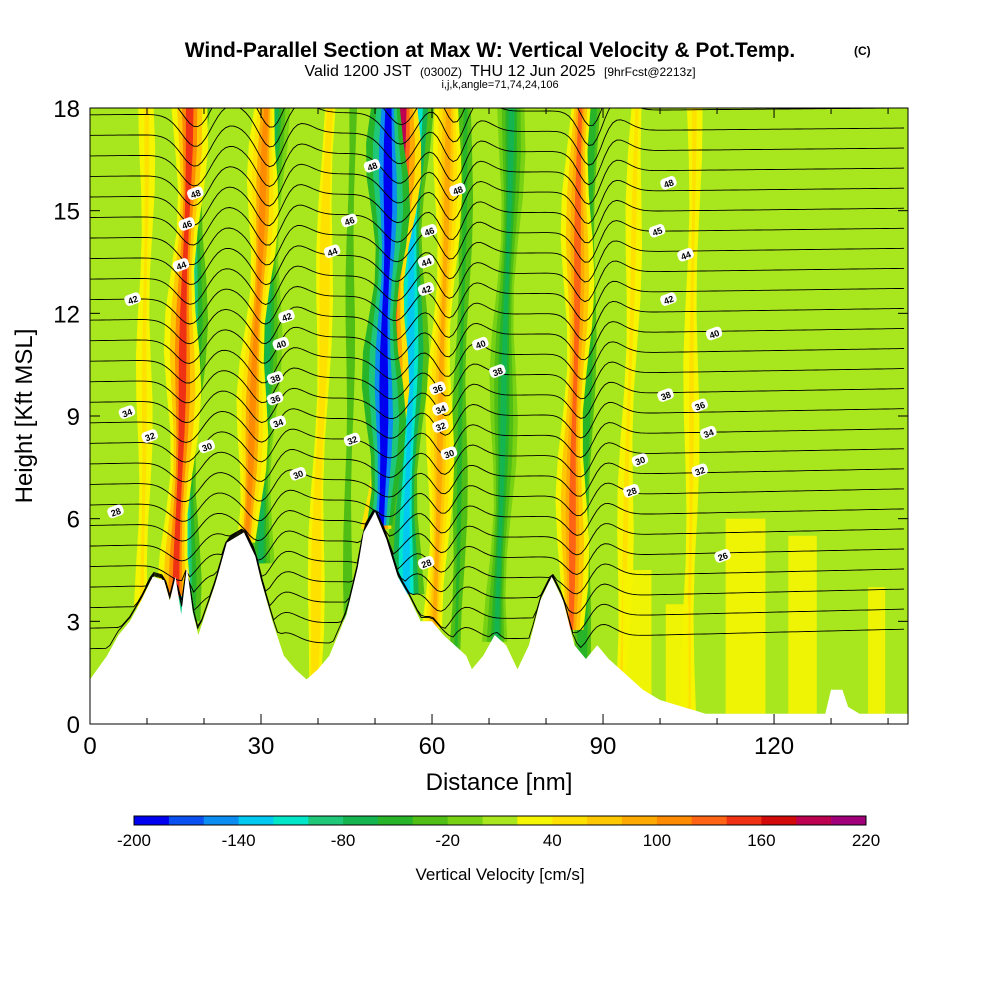 The image size is (1000, 1000). I want to click on y-tick-label: 15, so click(66, 212).